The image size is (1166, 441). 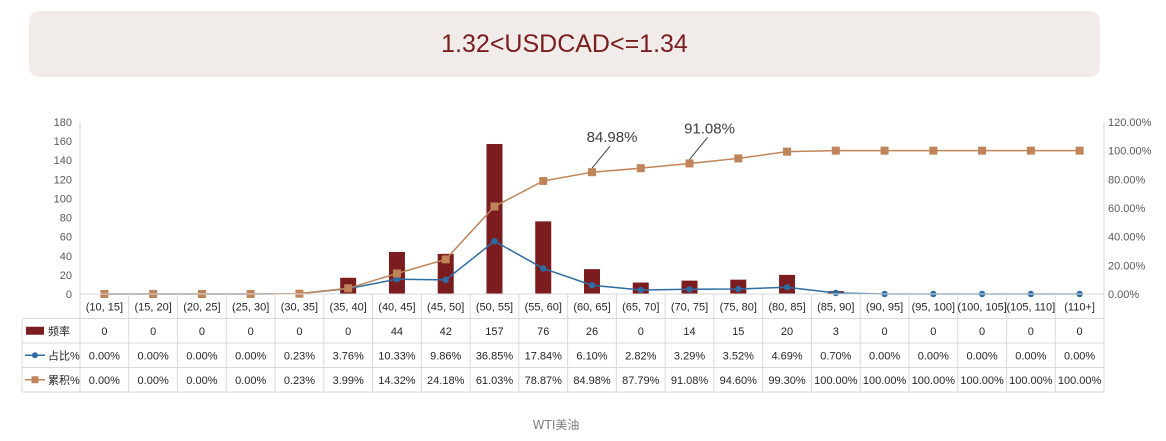 I want to click on table-cell-value: 3.52%, so click(x=738, y=356).